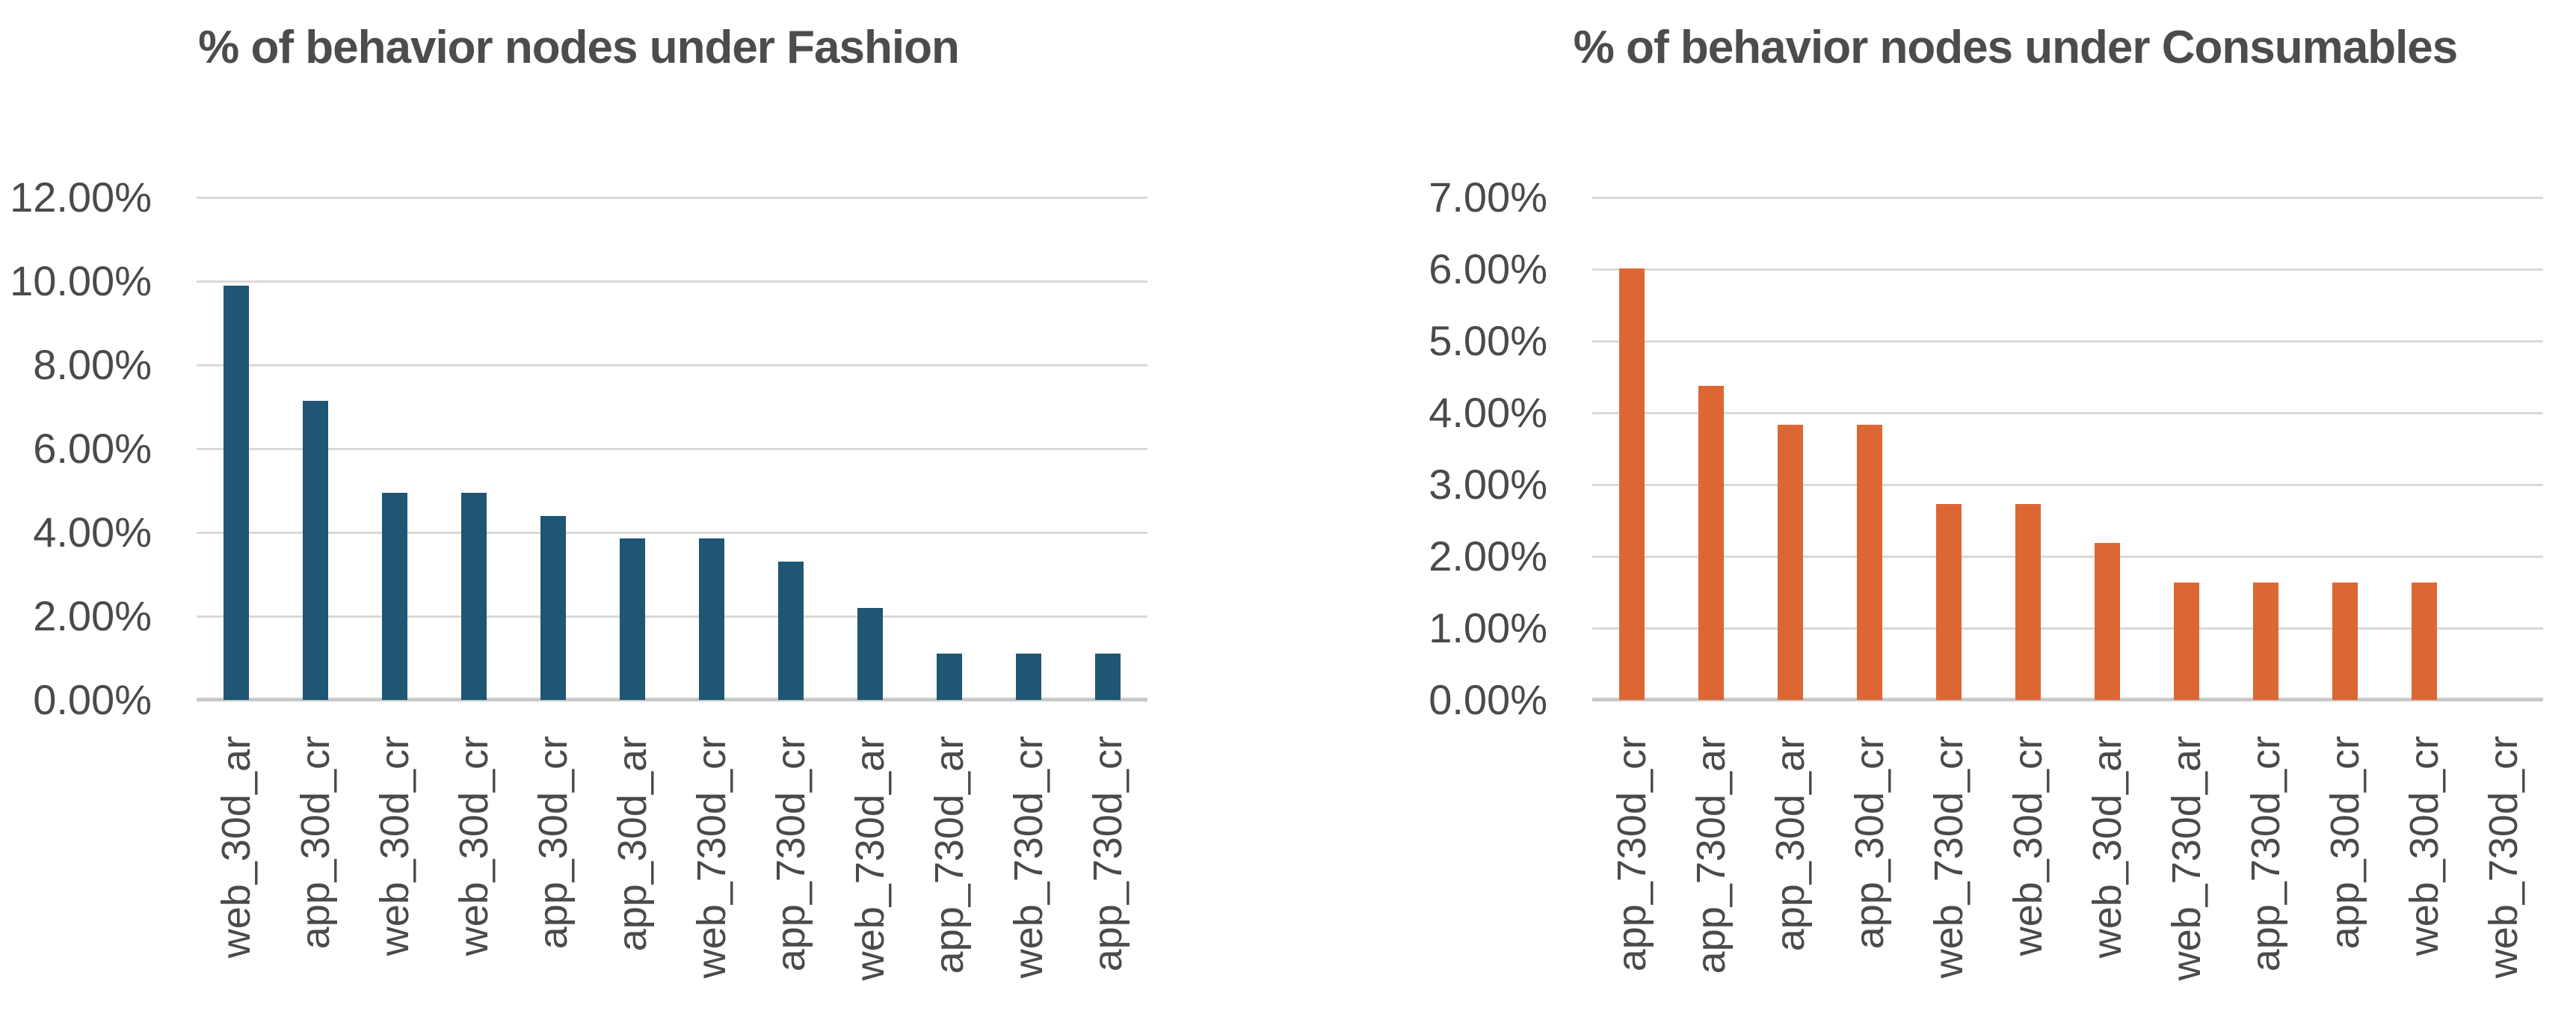 The image size is (2576, 1023). I want to click on y-axis-tick-label: 12.00%, so click(81, 197).